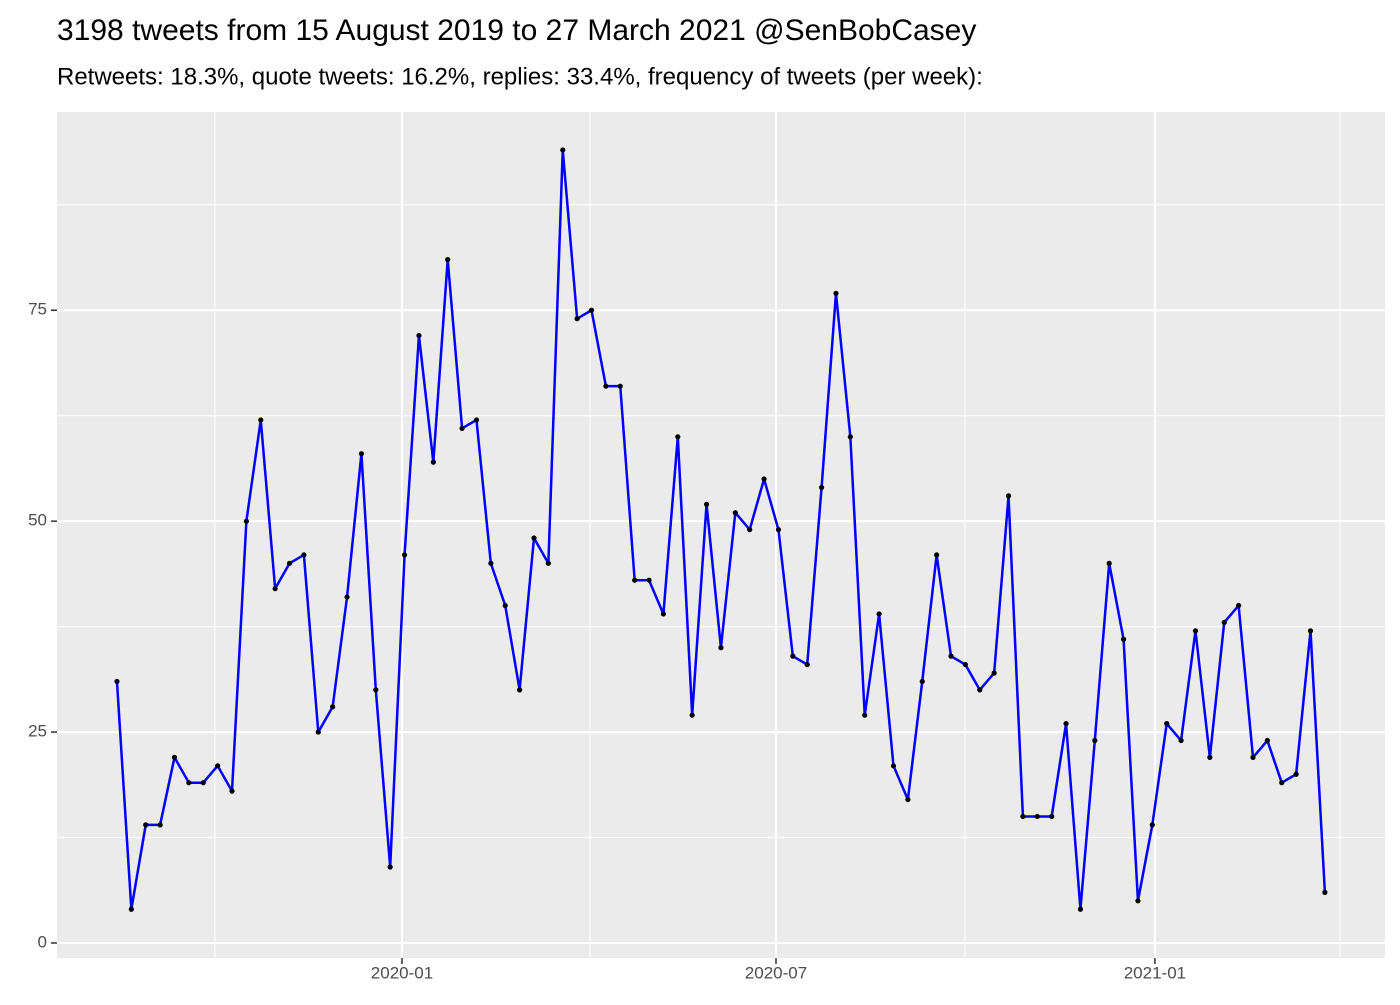 The width and height of the screenshot is (1400, 1005). Describe the element at coordinates (42, 941) in the screenshot. I see `y-tick-label: 0` at that location.